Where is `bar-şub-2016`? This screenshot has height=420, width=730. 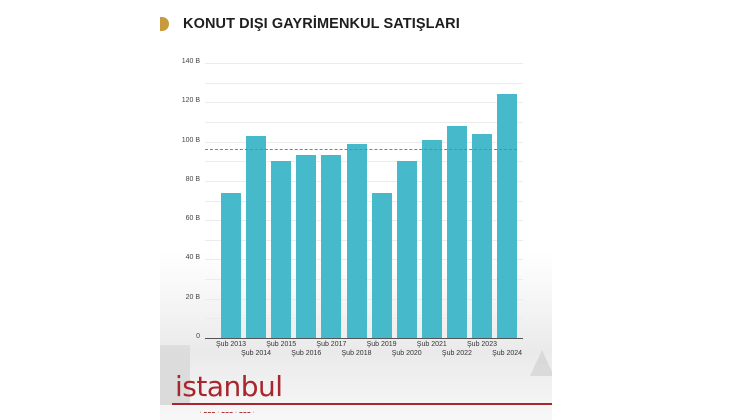 bar-şub-2016 is located at coordinates (306, 246).